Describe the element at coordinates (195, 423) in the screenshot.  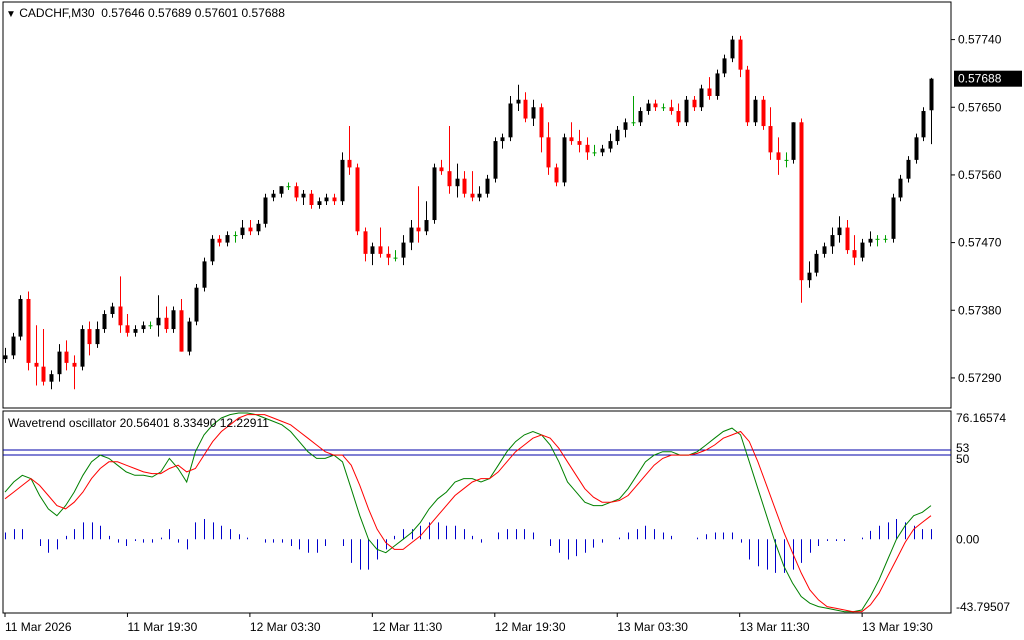
I see `oscillator-value-2: 8.33490` at that location.